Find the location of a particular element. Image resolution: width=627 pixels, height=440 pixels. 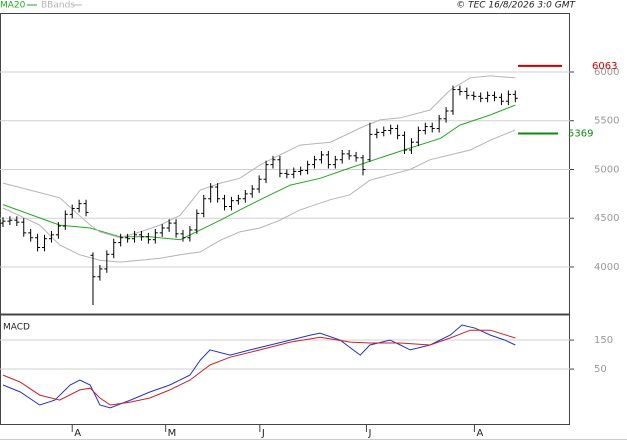

y-tick-label: 5500 is located at coordinates (606, 121).